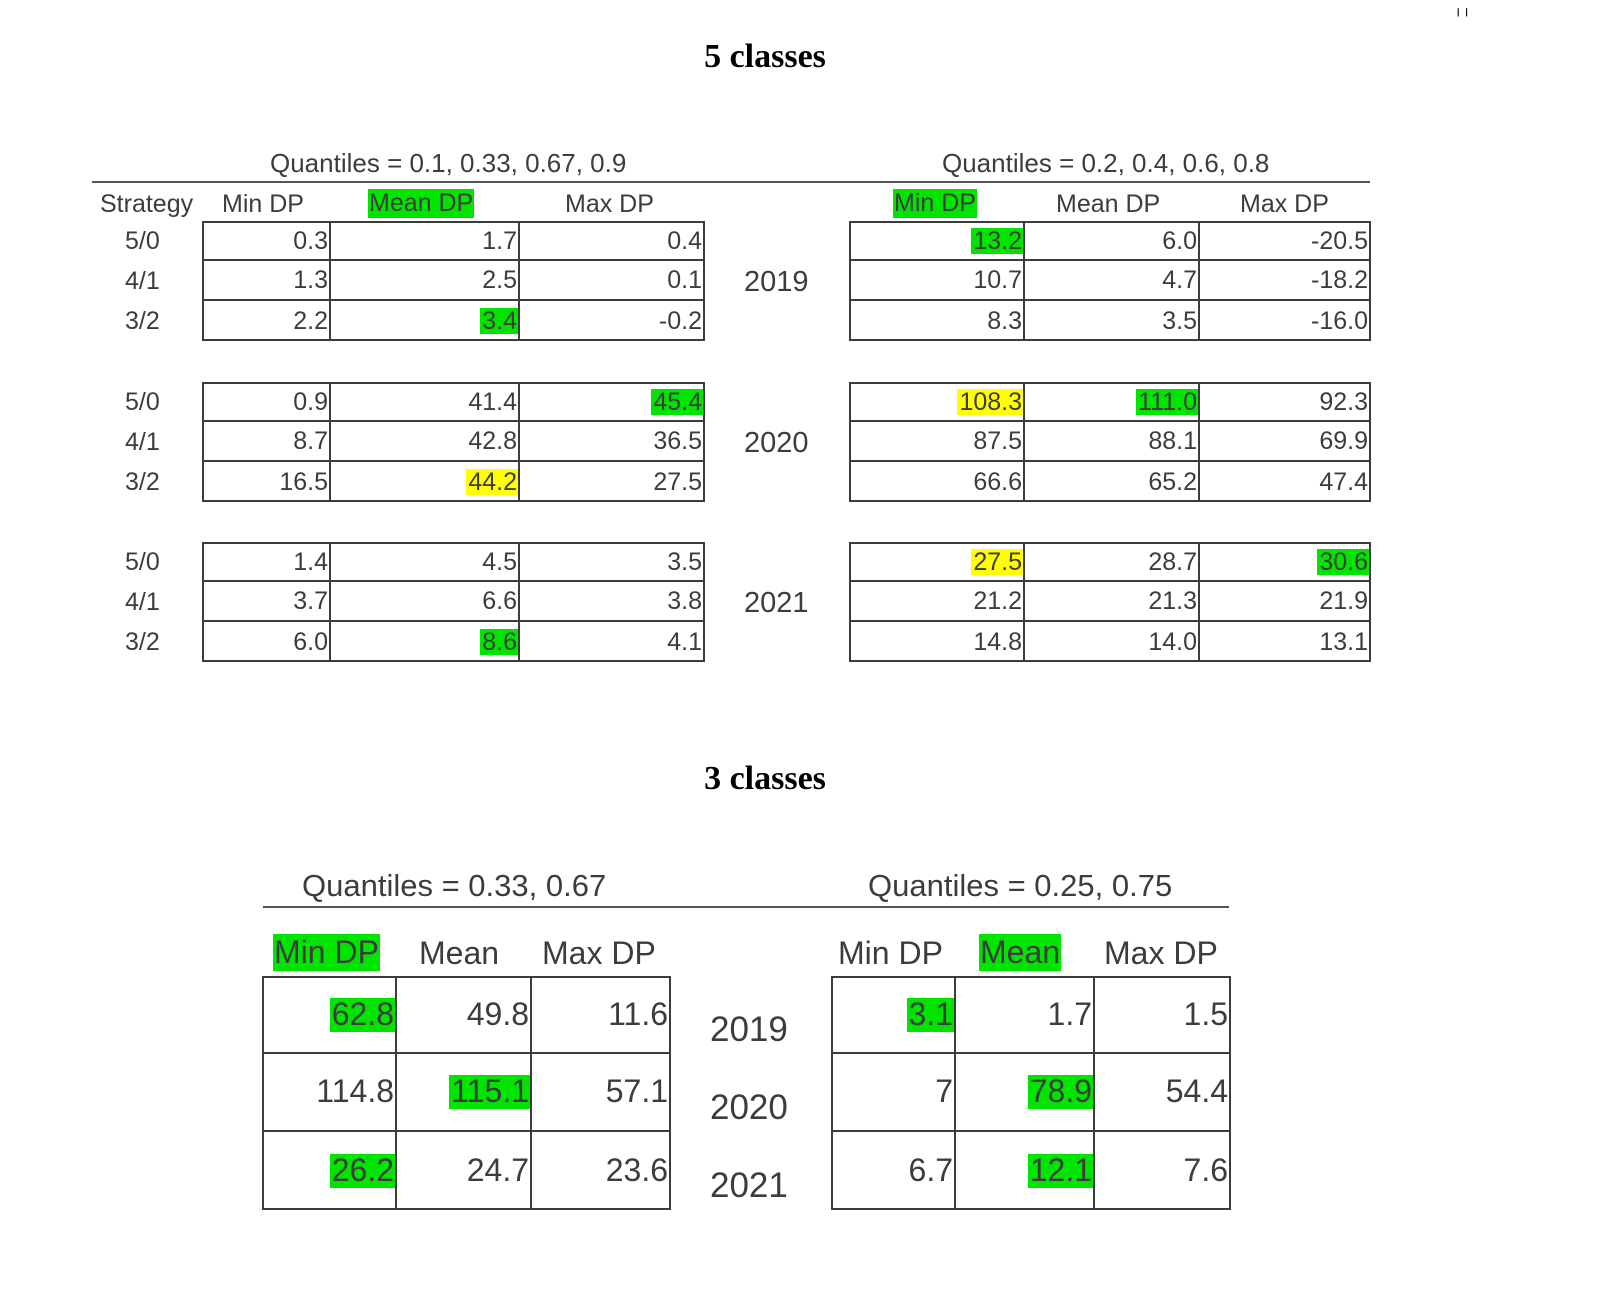 The width and height of the screenshot is (1604, 1302). What do you see at coordinates (611, 562) in the screenshot?
I see `table-cell: 3.5` at bounding box center [611, 562].